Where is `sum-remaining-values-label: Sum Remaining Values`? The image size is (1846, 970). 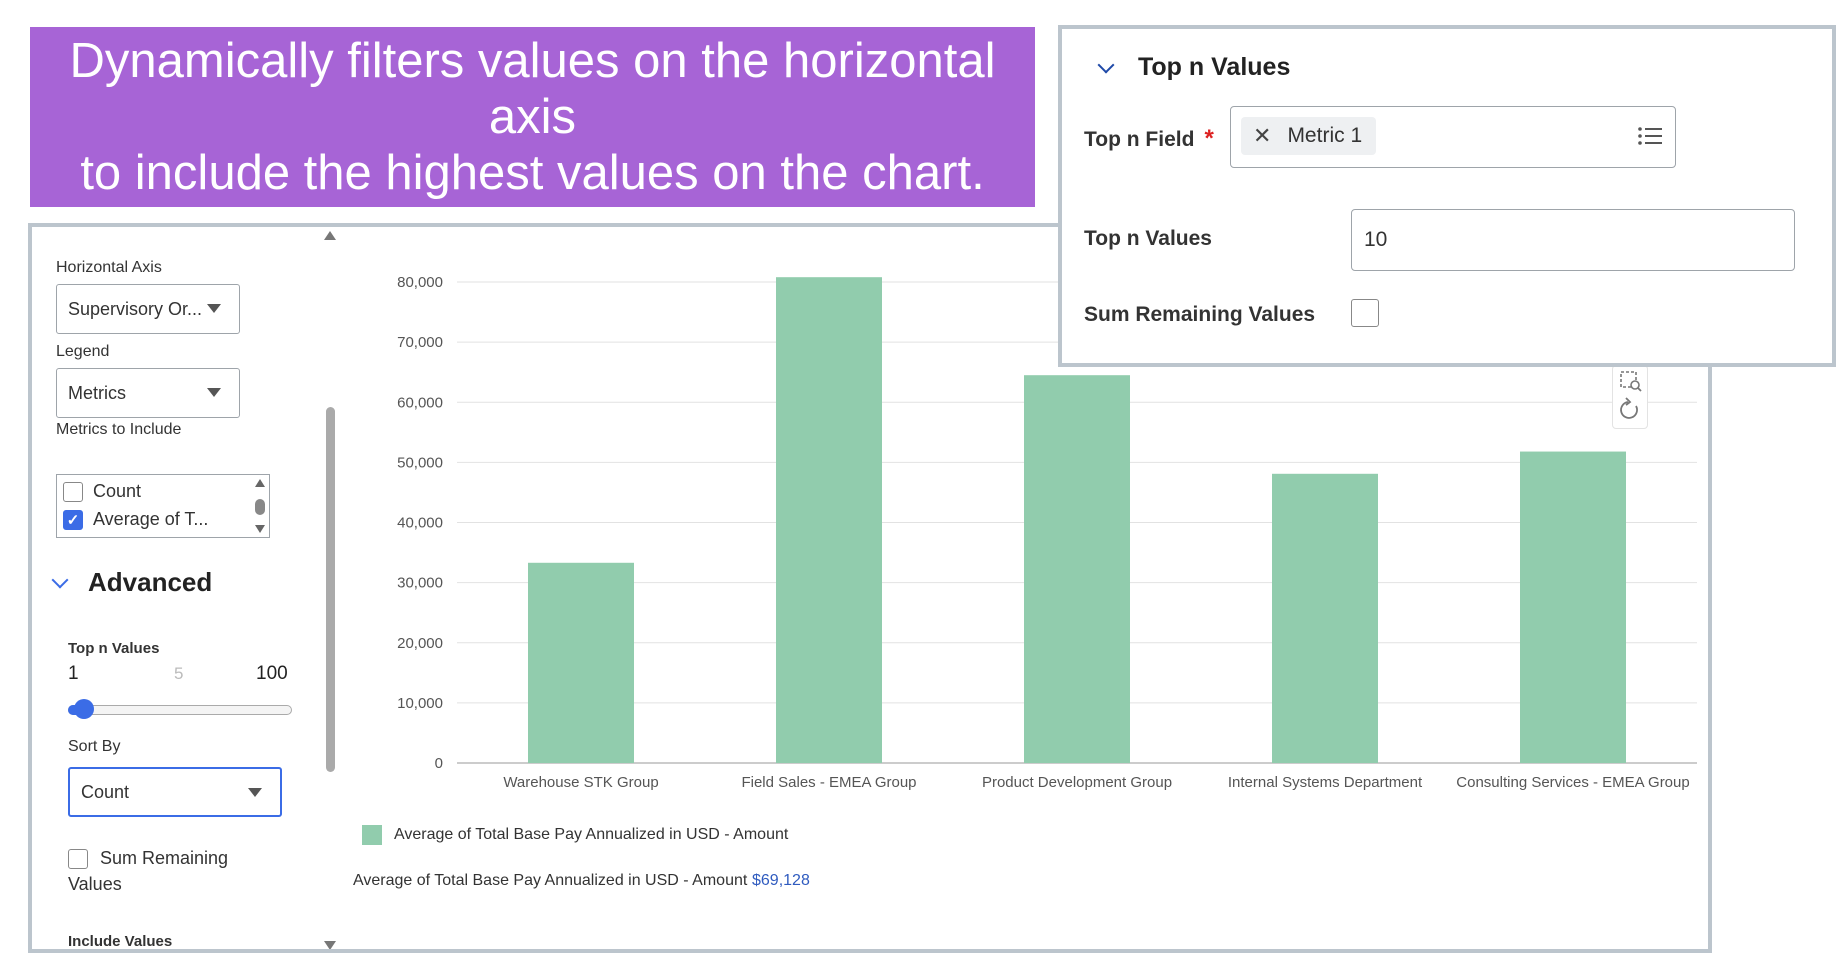
sum-remaining-values-label: Sum Remaining Values is located at coordinates (1200, 314).